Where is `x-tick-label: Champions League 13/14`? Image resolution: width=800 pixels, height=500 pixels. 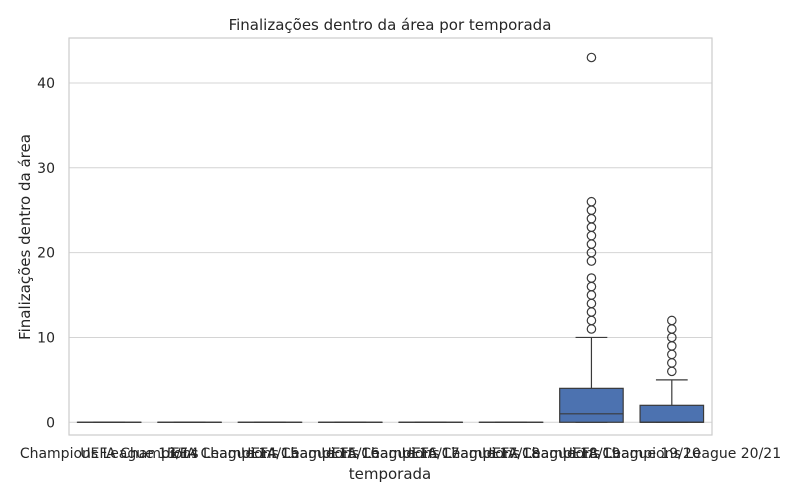
x-tick-label: Champions League 13/14 is located at coordinates (109, 454).